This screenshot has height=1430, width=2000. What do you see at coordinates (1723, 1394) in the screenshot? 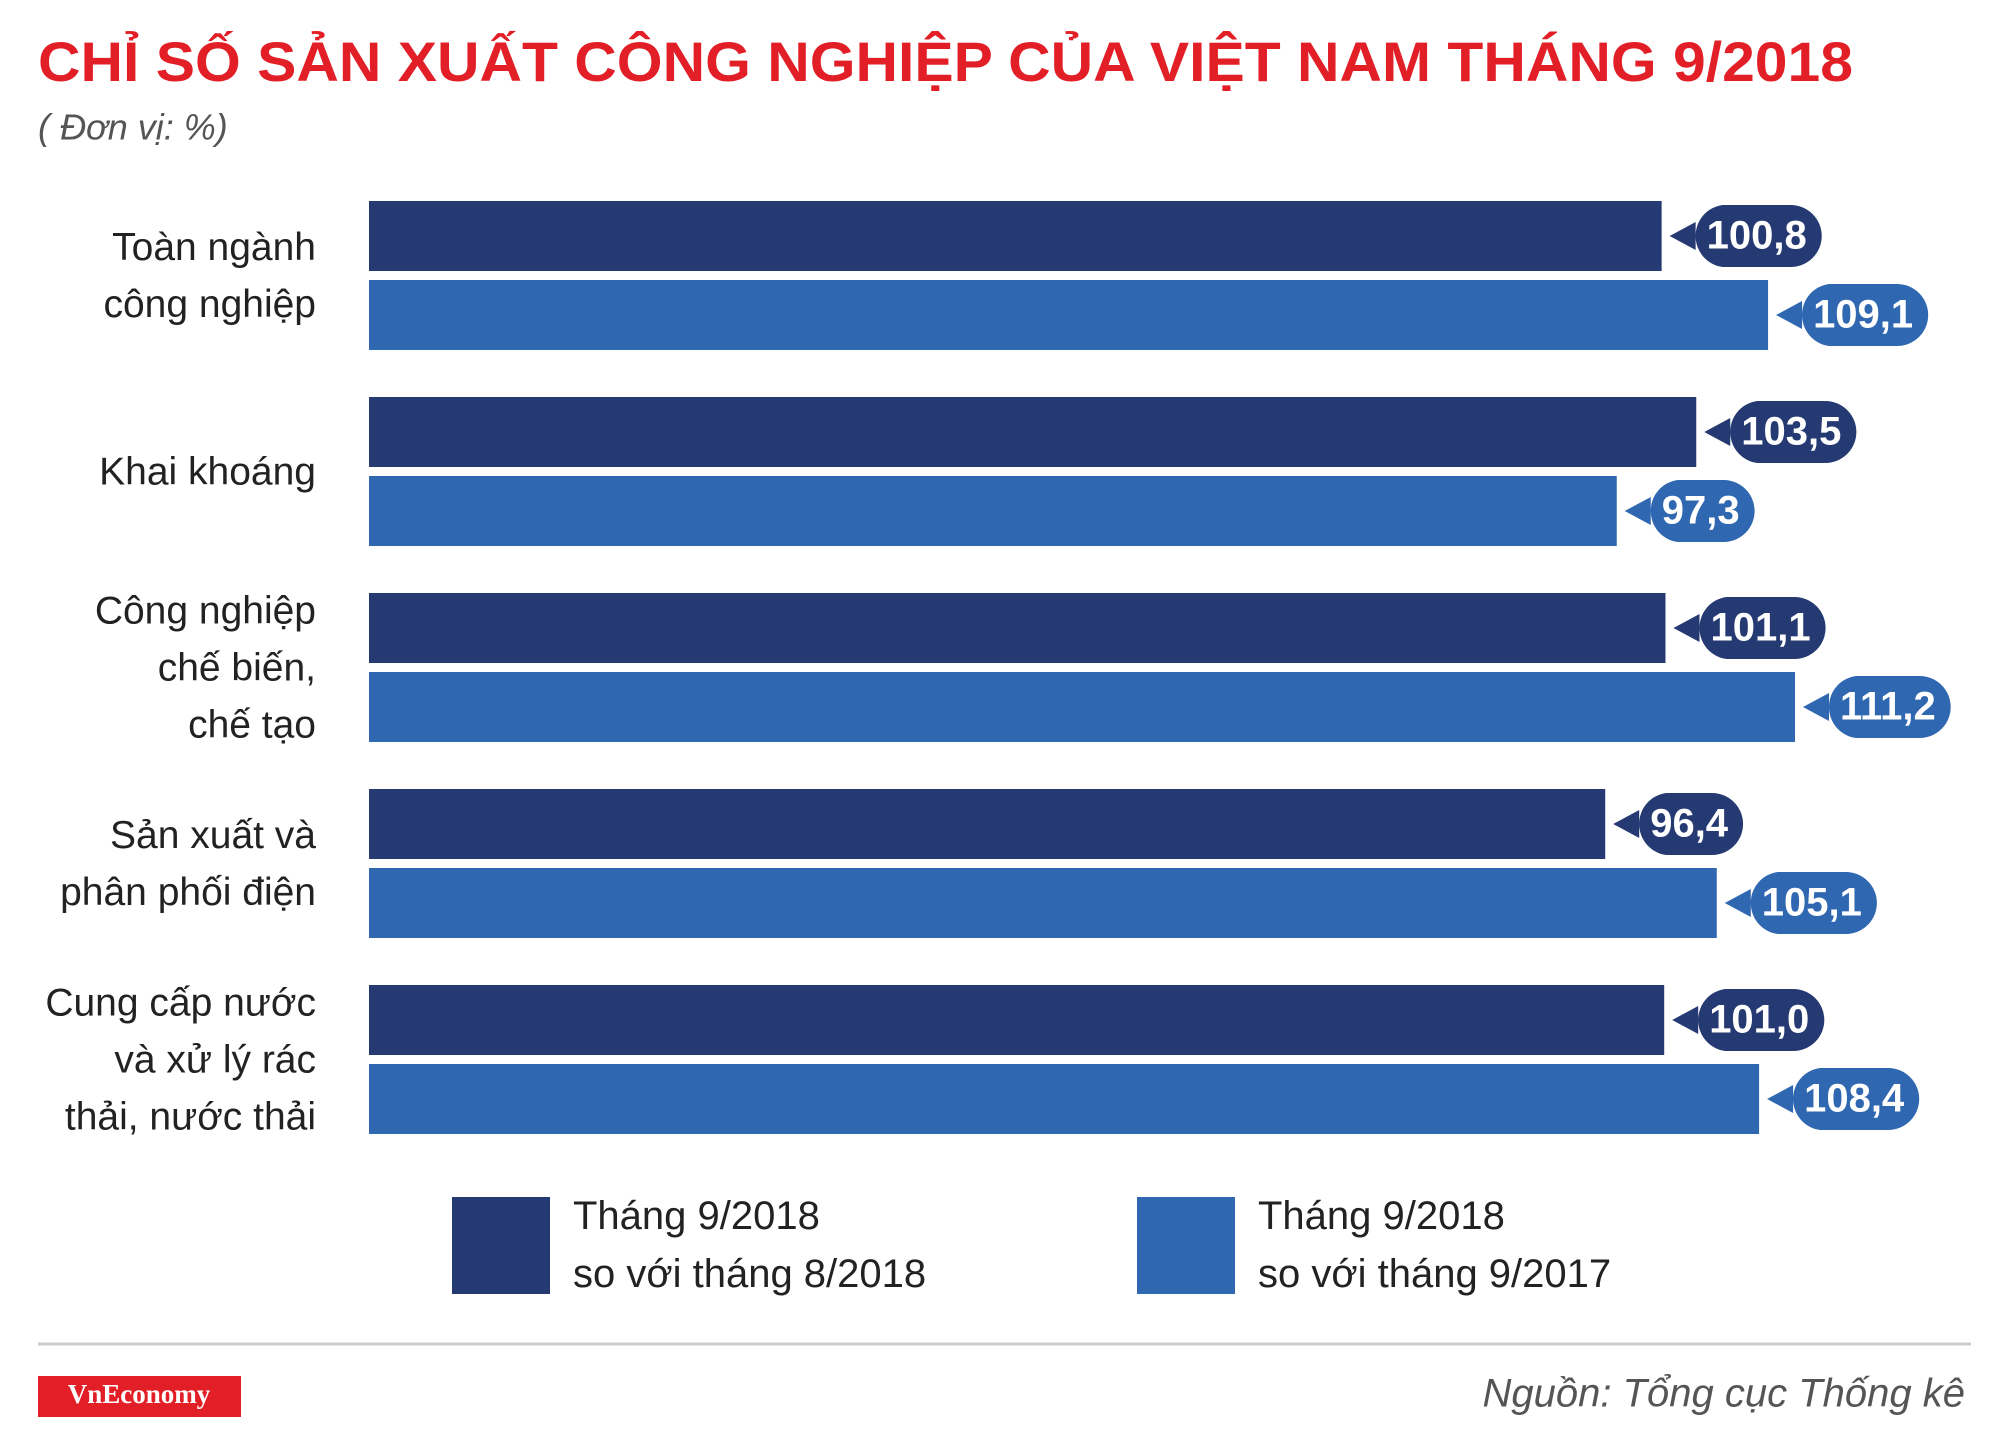
I see `source: Nguồn: Tổng cục Thống kê` at bounding box center [1723, 1394].